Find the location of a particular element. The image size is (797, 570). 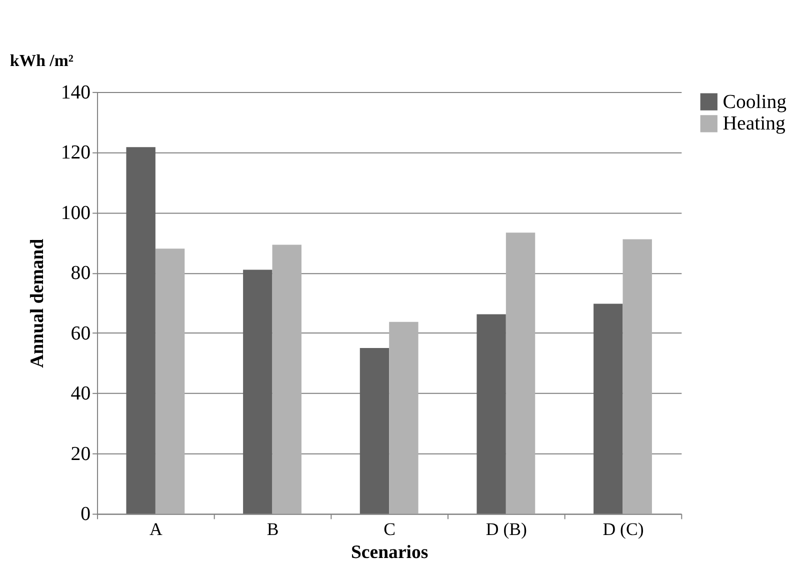

y-tick-label: 140 is located at coordinates (75, 92).